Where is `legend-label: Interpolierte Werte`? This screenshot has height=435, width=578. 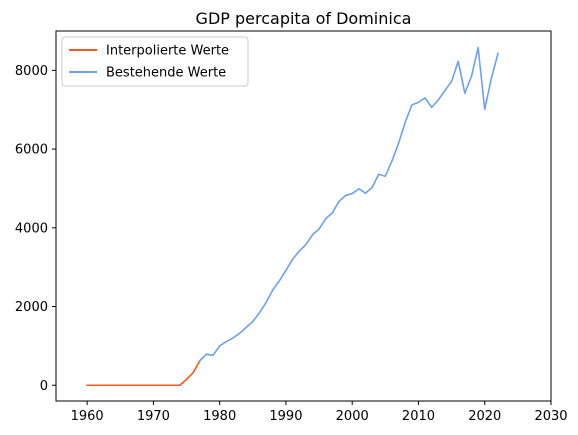
legend-label: Interpolierte Werte is located at coordinates (167, 51).